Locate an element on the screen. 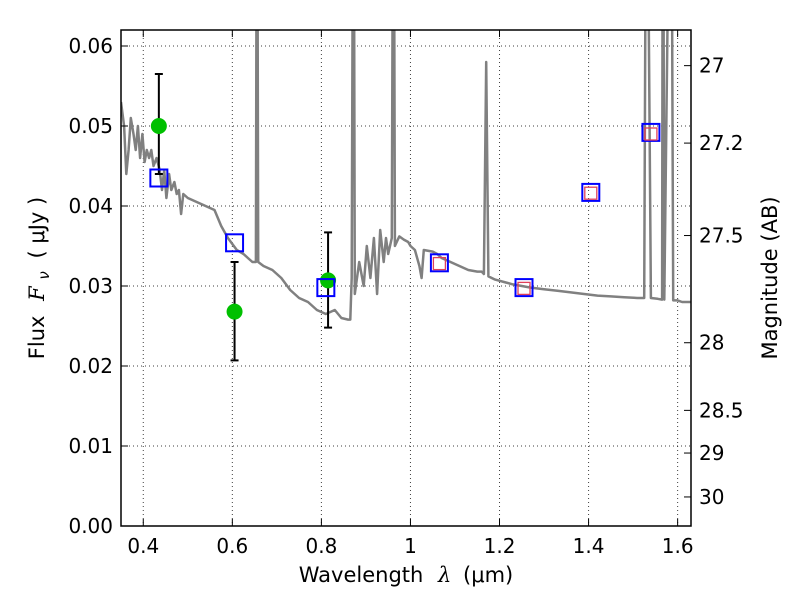 This screenshot has width=800, height=600. x-tick-label: 1.2 is located at coordinates (500, 546).